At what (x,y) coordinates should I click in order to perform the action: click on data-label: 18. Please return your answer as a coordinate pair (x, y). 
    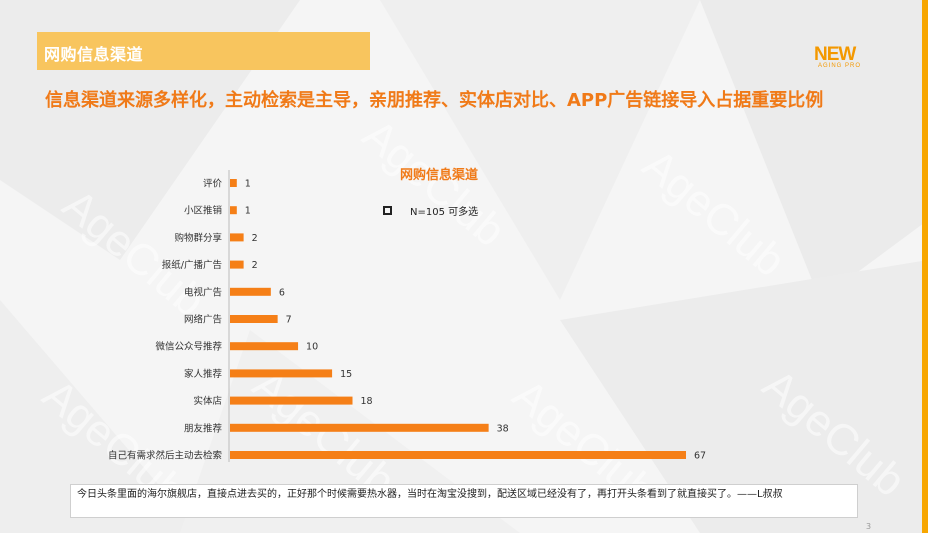
    Looking at the image, I should click on (367, 401).